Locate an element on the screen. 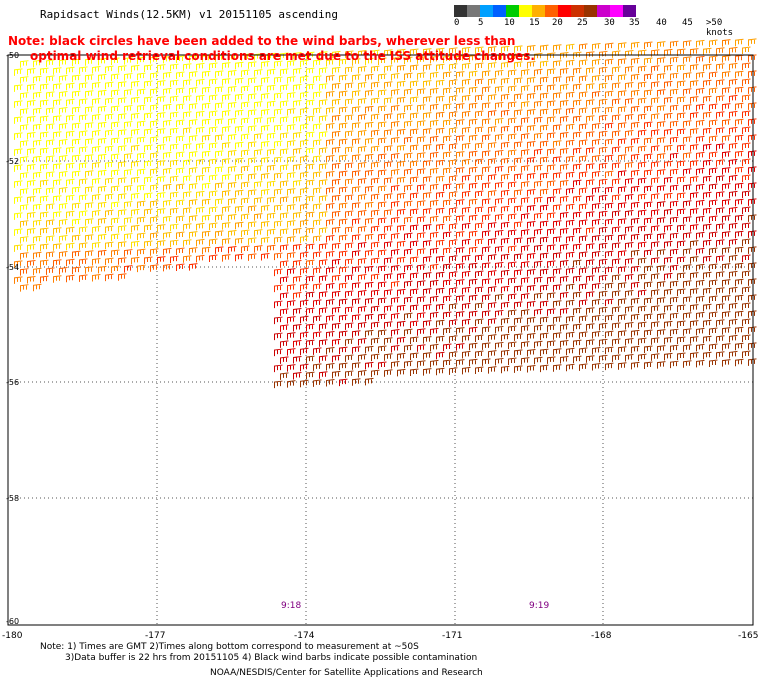  lon-label: -171 is located at coordinates (452, 636).